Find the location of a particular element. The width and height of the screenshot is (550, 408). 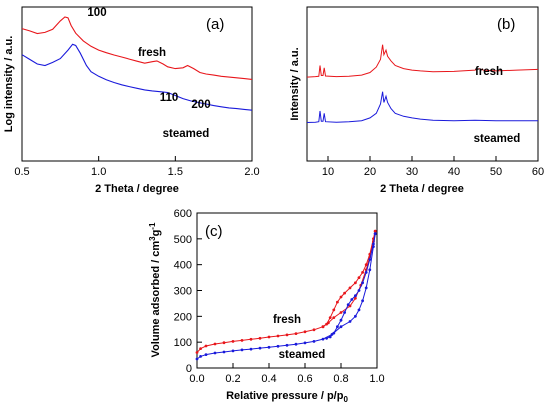

panel-c-xtick-label: 0.0 is located at coordinates (196, 379).